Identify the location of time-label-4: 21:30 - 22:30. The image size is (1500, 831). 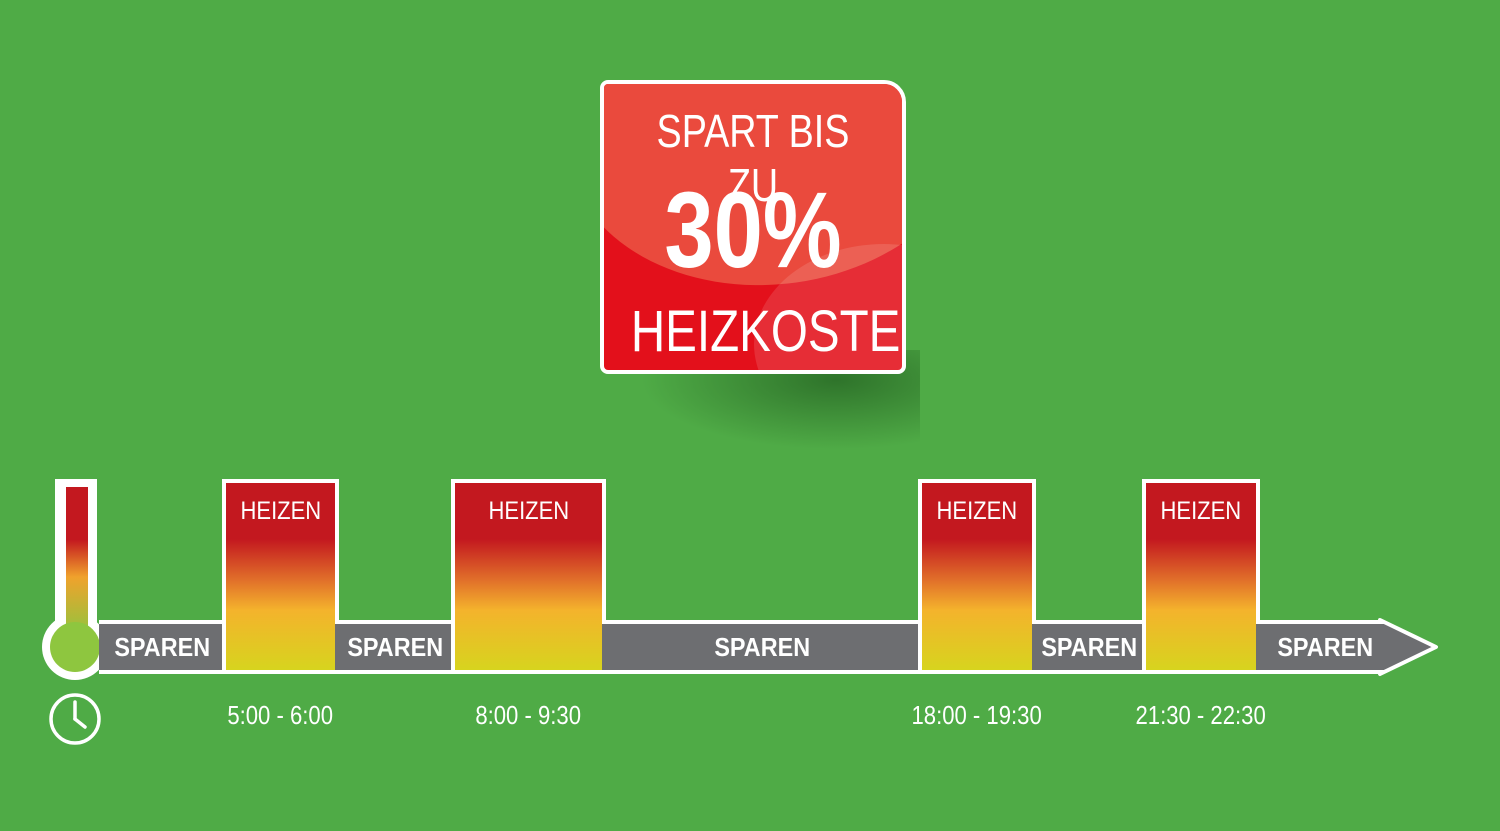
(1201, 715).